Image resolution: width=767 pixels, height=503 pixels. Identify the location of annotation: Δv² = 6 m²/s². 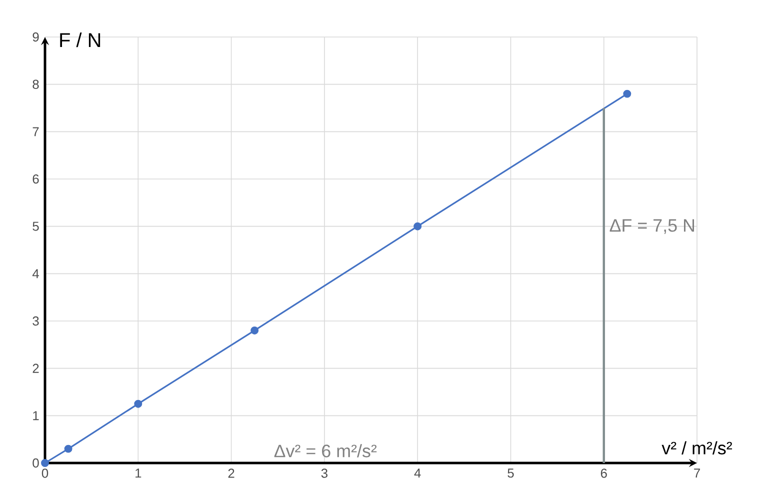
(325, 451).